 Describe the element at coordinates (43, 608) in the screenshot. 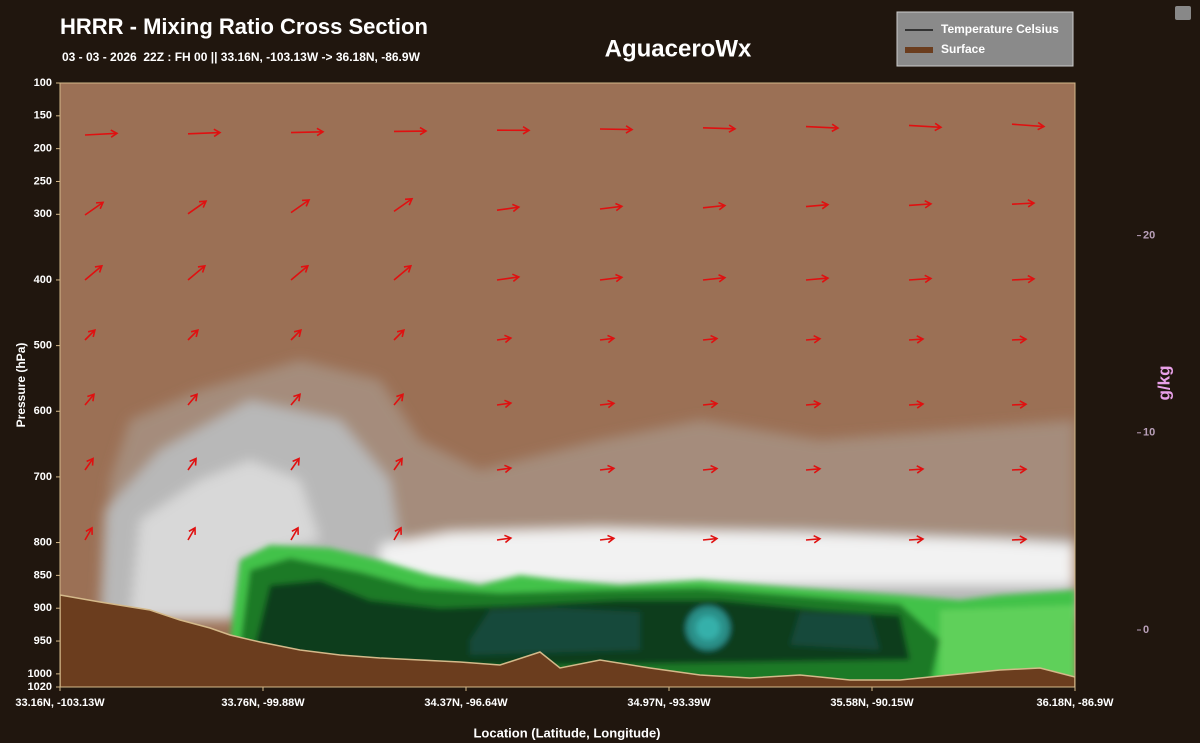

I see `y-tick-label: 900` at that location.